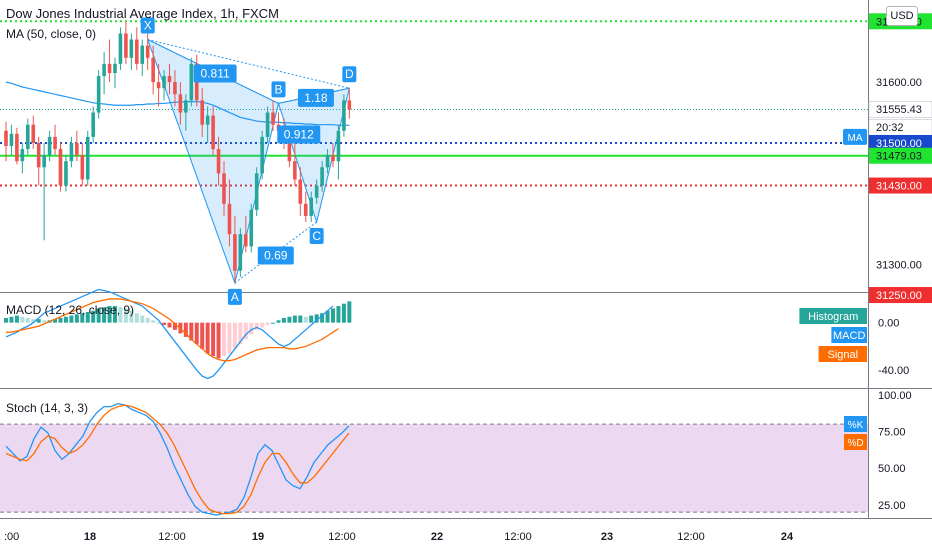 This screenshot has height=550, width=932. What do you see at coordinates (258, 537) in the screenshot?
I see `time-tick-label: 19` at bounding box center [258, 537].